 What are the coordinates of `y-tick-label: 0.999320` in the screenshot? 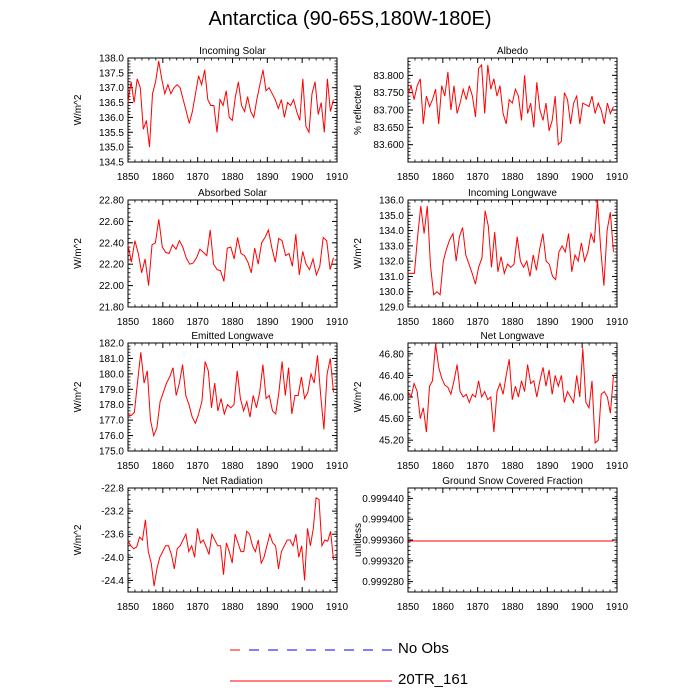 It's located at (383, 561).